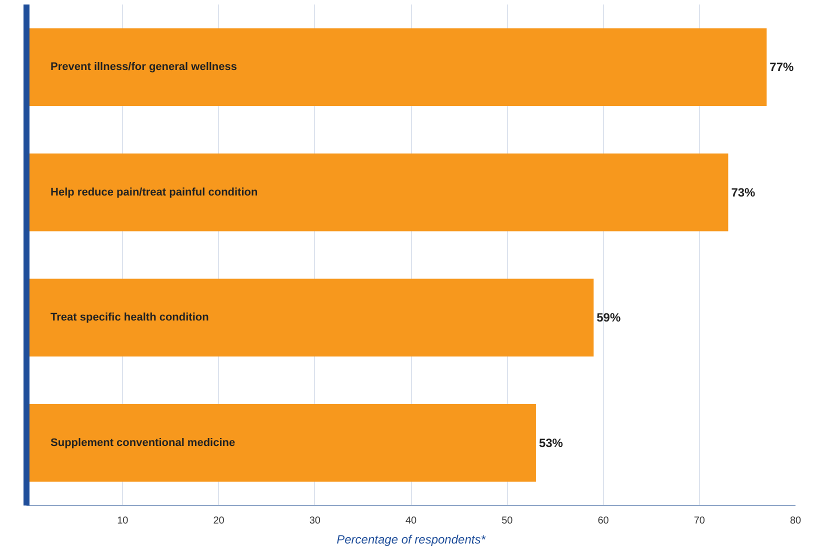  Describe the element at coordinates (123, 521) in the screenshot. I see `x-tick-label: 10` at that location.